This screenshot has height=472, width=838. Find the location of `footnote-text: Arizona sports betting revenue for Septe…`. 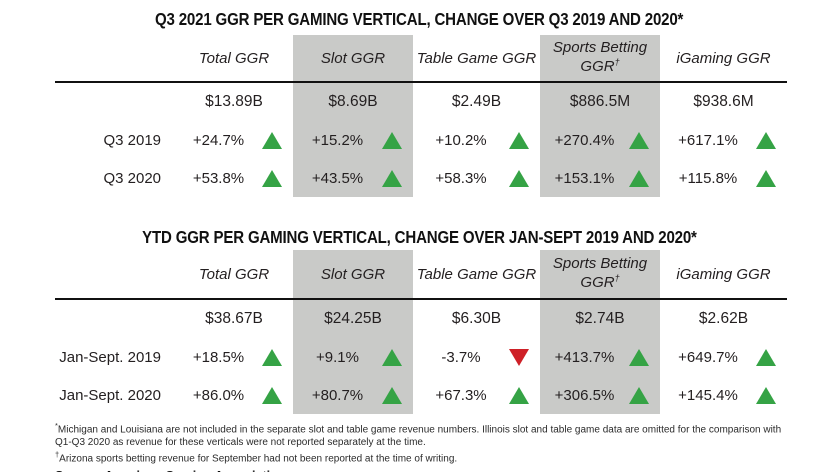

footnote-text: Arizona sports betting revenue for Septe… is located at coordinates (258, 459).